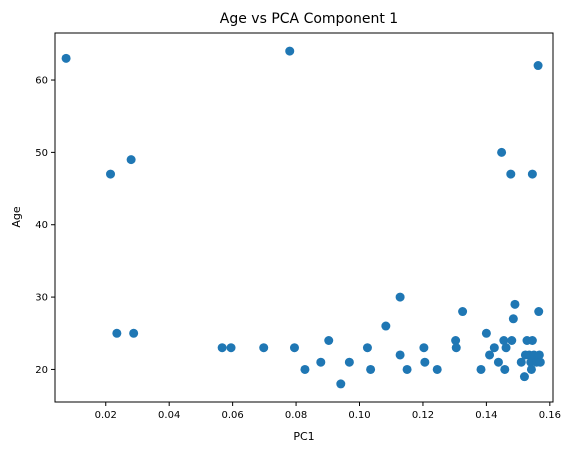  Describe the element at coordinates (232, 415) in the screenshot. I see `x-tick-label: 0.06` at that location.